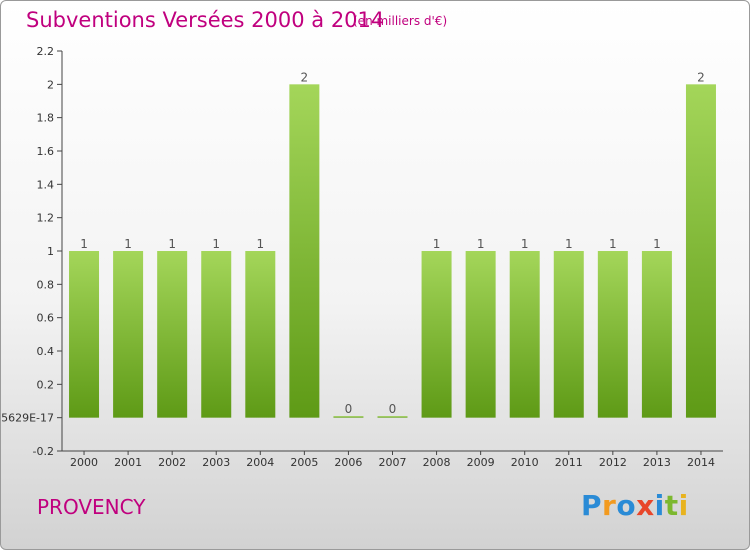 This screenshot has height=550, width=750. I want to click on y-tick-label: 2.2, so click(46, 51).